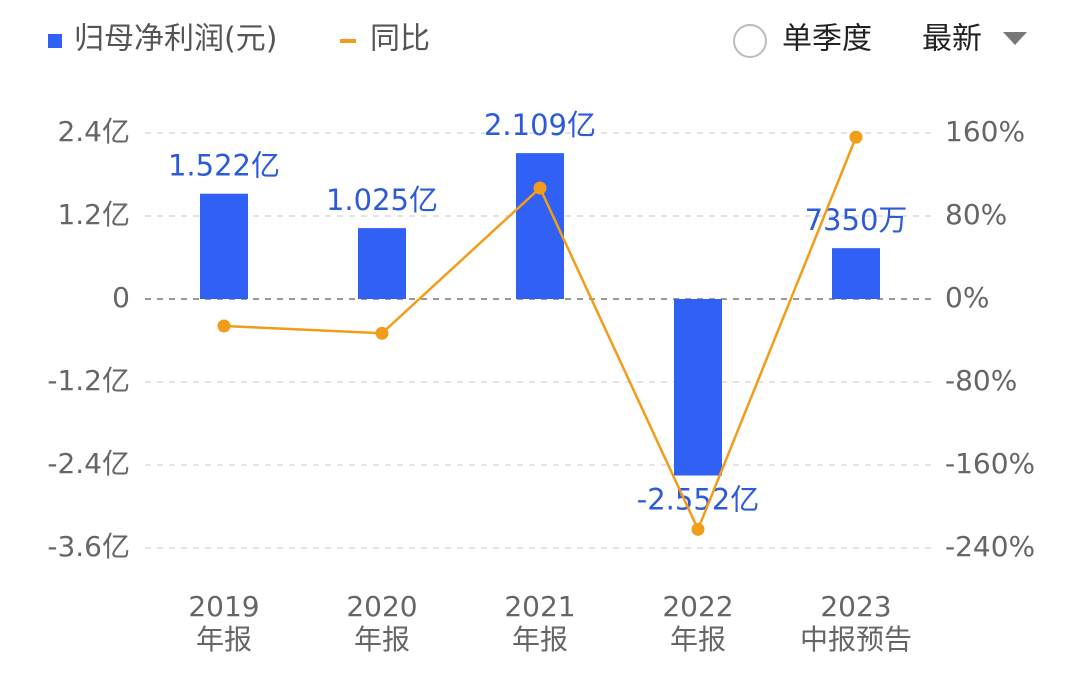  What do you see at coordinates (55, 41) in the screenshot?
I see `legend-swatch` at bounding box center [55, 41].